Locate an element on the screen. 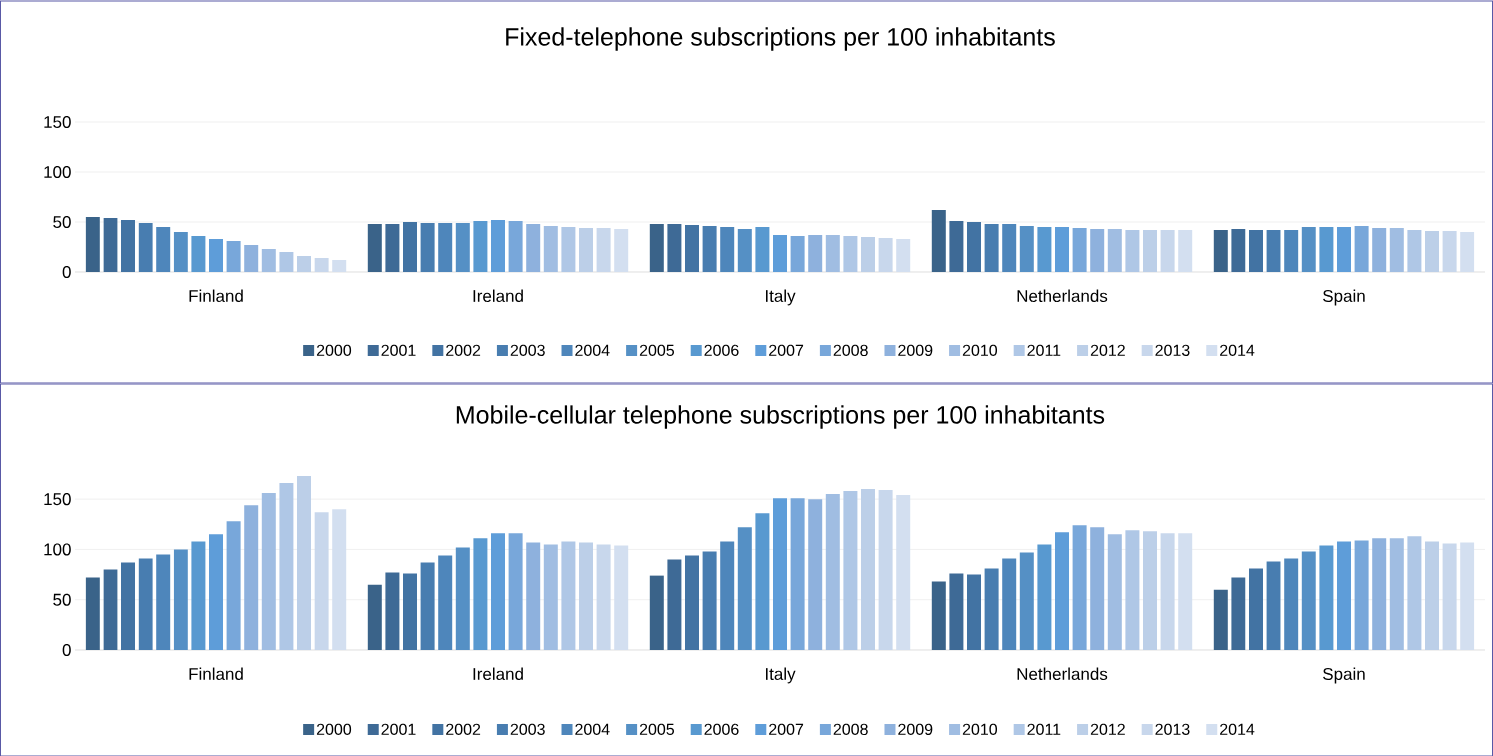 The height and width of the screenshot is (756, 1493). chart-title: Mobile-cellular telephone subscriptions per 100 inhabitants is located at coordinates (780, 417).